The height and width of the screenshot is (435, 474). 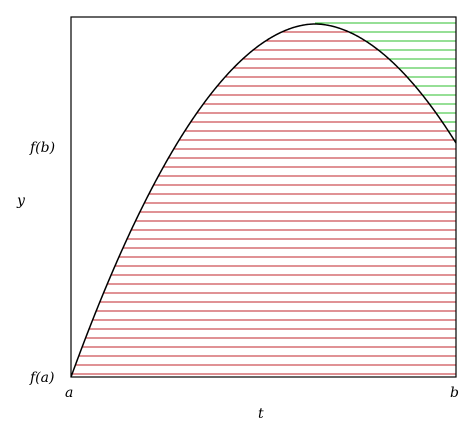 What do you see at coordinates (261, 414) in the screenshot?
I see `x-axis-label: t` at bounding box center [261, 414].